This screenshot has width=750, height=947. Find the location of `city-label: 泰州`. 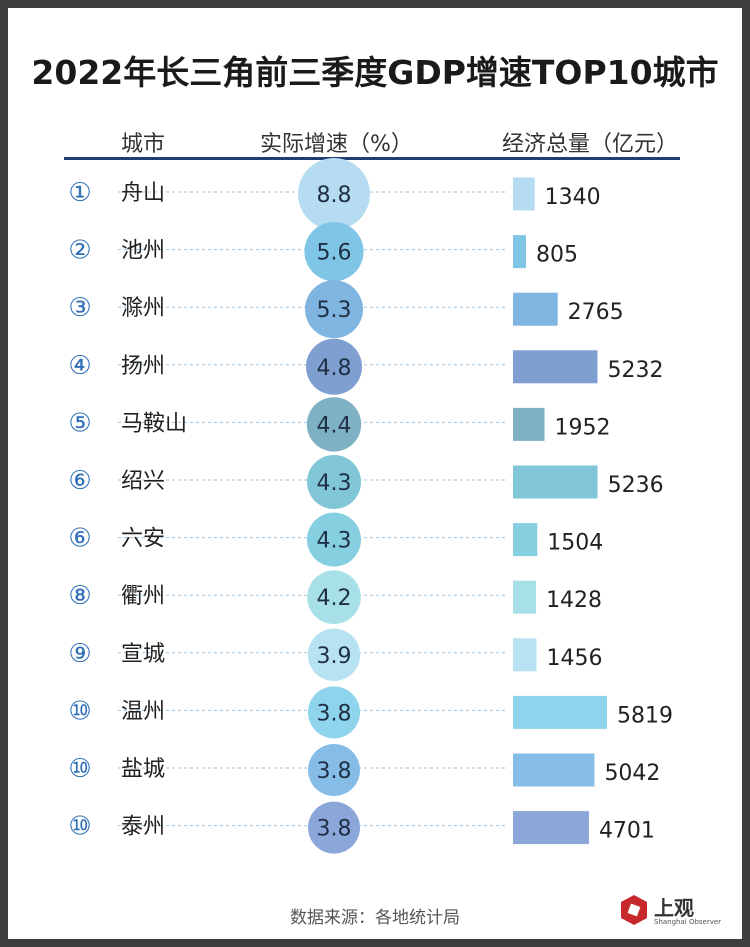

city-label: 泰州 is located at coordinates (143, 827).